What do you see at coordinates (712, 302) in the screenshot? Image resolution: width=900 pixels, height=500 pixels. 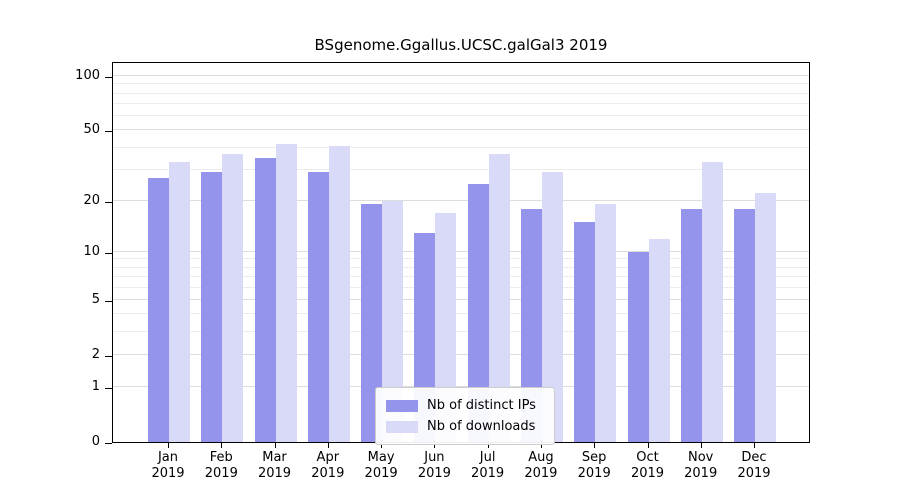 I see `bar-downloads-nov` at bounding box center [712, 302].